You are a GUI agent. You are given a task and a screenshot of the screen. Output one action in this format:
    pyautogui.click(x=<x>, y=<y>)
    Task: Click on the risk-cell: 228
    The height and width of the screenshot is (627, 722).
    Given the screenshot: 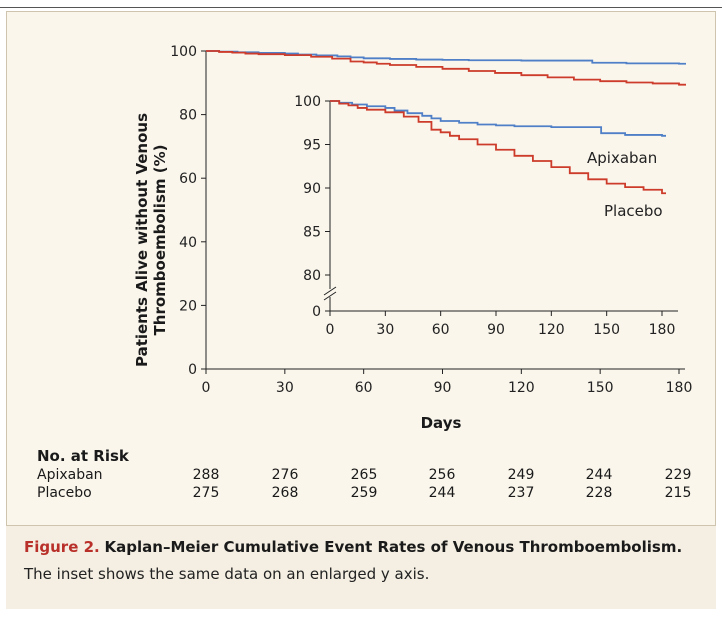 What is the action you would take?
    pyautogui.click(x=599, y=493)
    